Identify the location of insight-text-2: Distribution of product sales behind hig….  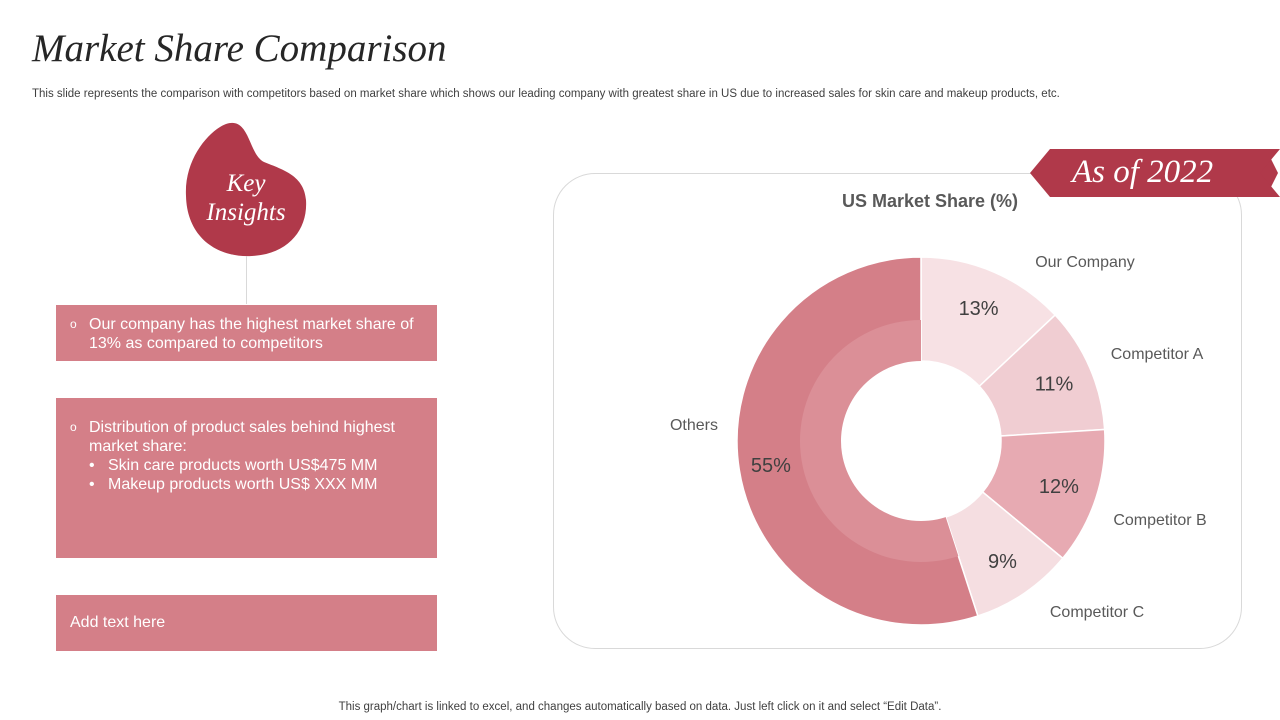
(242, 437).